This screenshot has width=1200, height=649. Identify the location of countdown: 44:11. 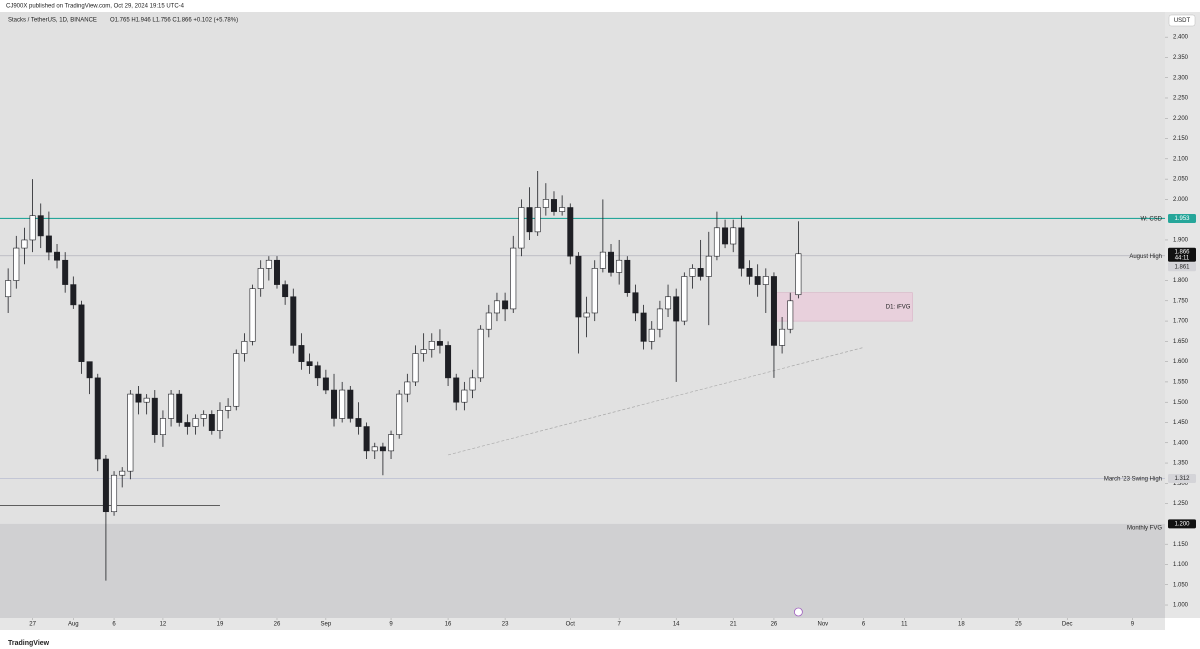
(1182, 258).